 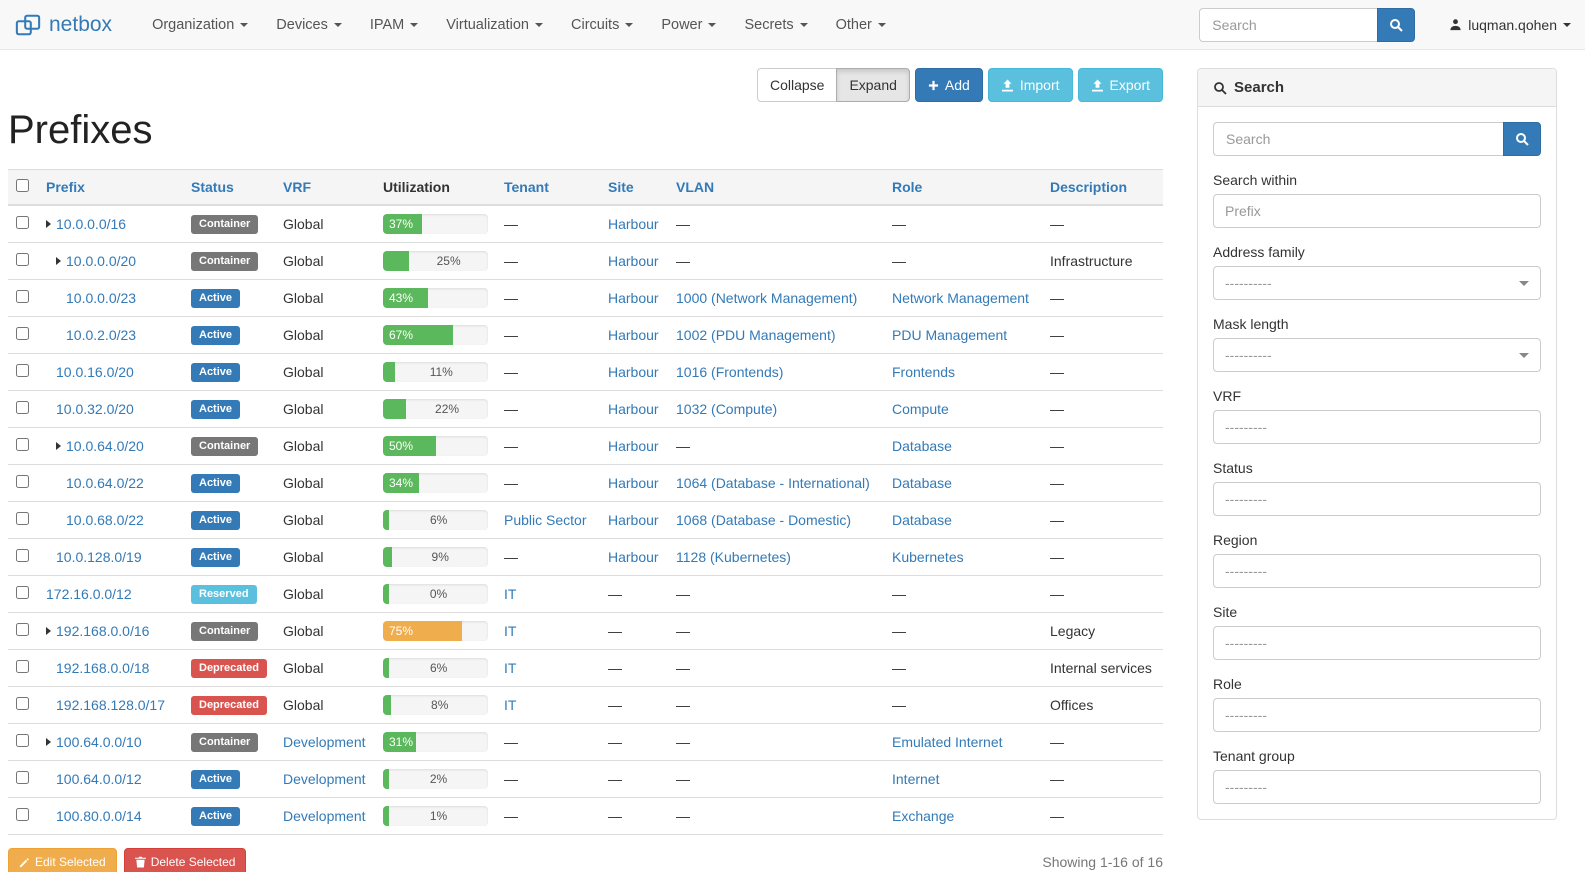 What do you see at coordinates (394, 25) in the screenshot?
I see `nav-item-ipam: IPAM` at bounding box center [394, 25].